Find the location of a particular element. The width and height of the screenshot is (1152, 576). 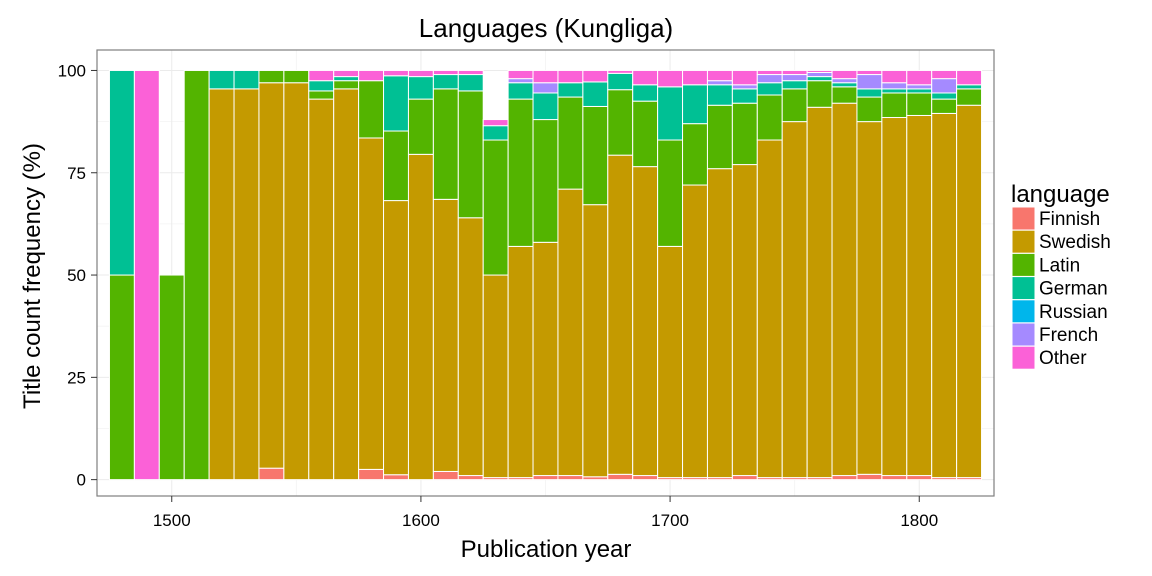

y-tick-label: 75 is located at coordinates (76, 173).